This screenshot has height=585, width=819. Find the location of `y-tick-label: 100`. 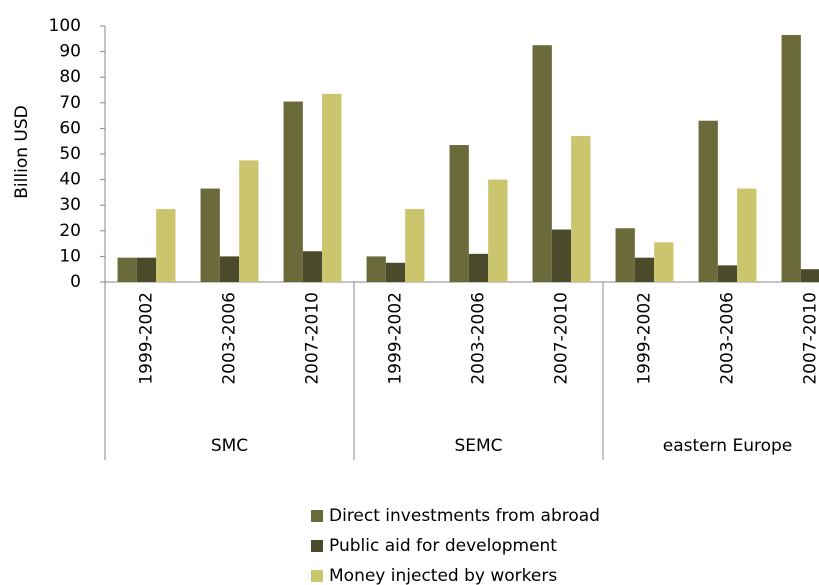

y-tick-label: 100 is located at coordinates (65, 26).